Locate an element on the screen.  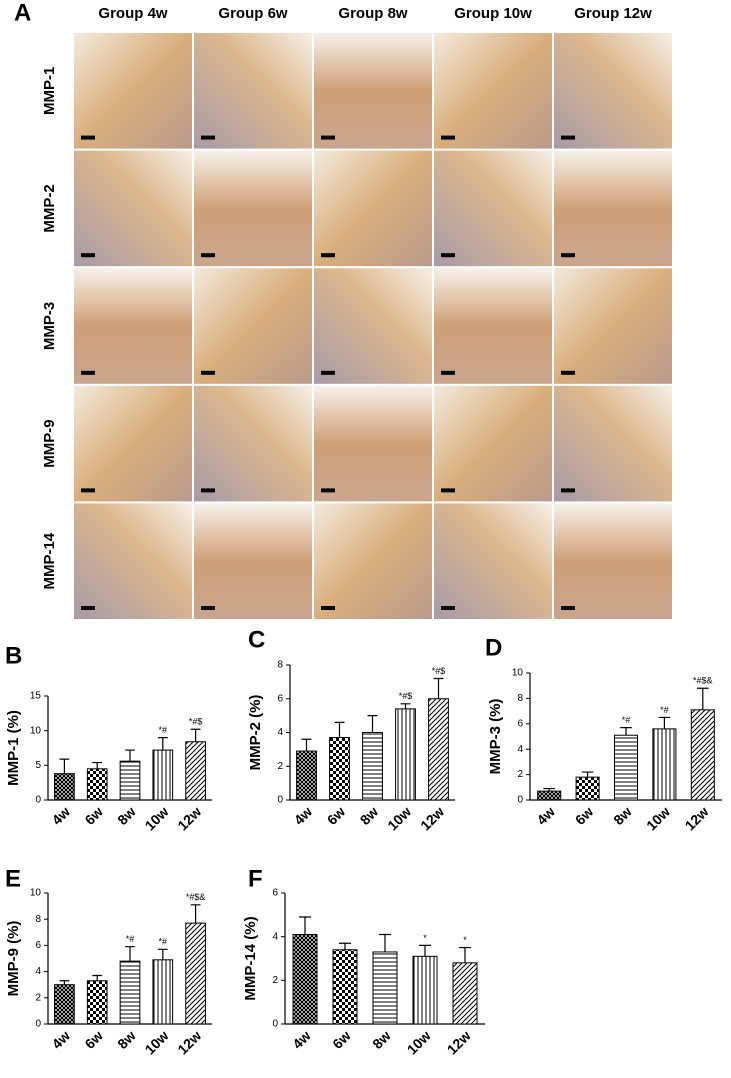
significance-label: *#$ is located at coordinates (439, 671).